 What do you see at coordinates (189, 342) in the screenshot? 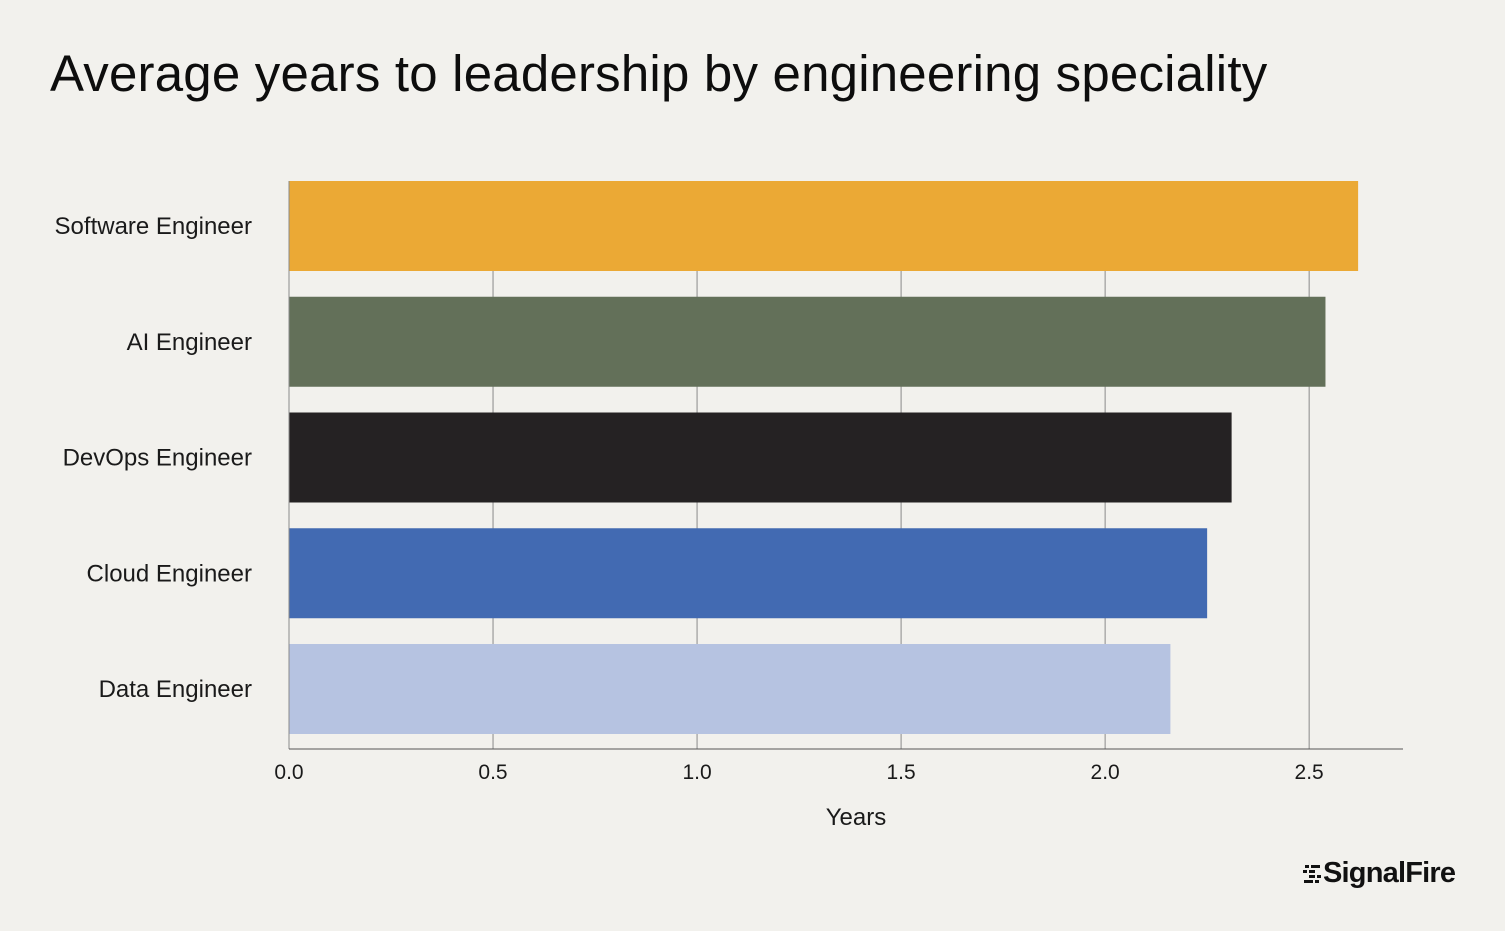
I see `category-label: AI Engineer` at bounding box center [189, 342].